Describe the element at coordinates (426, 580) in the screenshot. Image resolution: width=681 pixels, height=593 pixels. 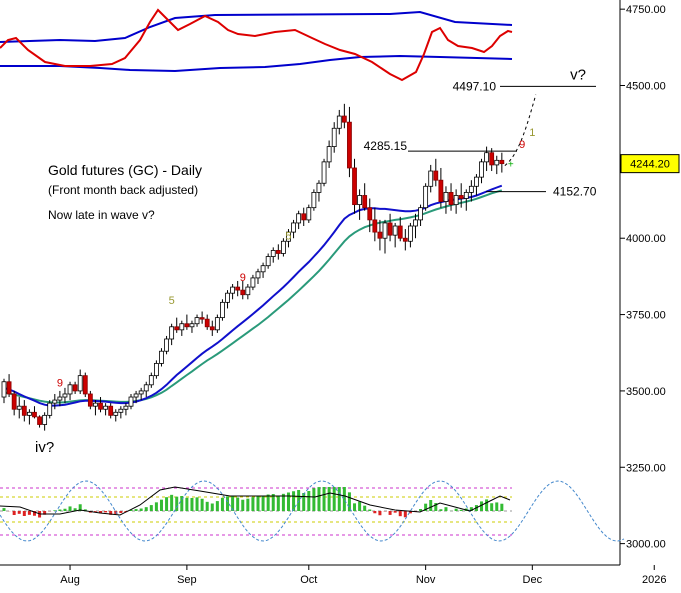
I see `x-tick-label: Nov` at that location.